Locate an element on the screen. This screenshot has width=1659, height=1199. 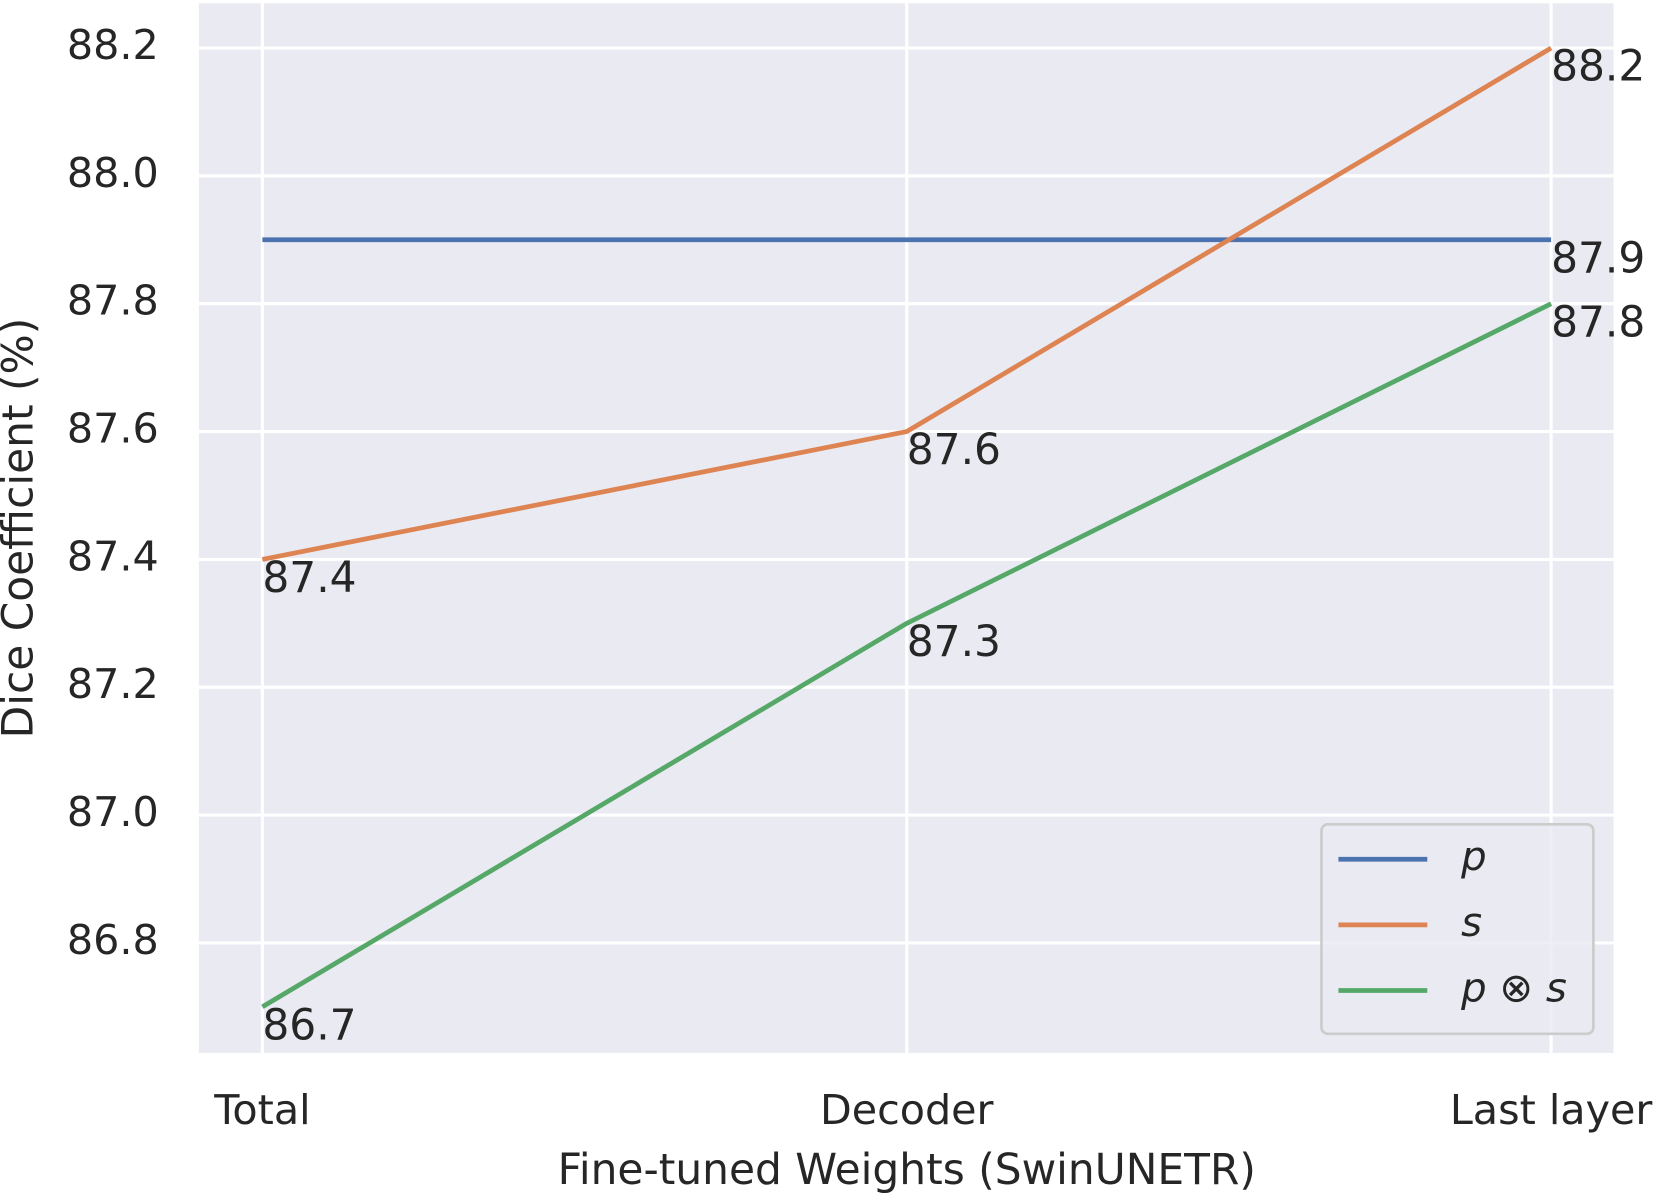
x-tick-label: Last layer is located at coordinates (1551, 1110).